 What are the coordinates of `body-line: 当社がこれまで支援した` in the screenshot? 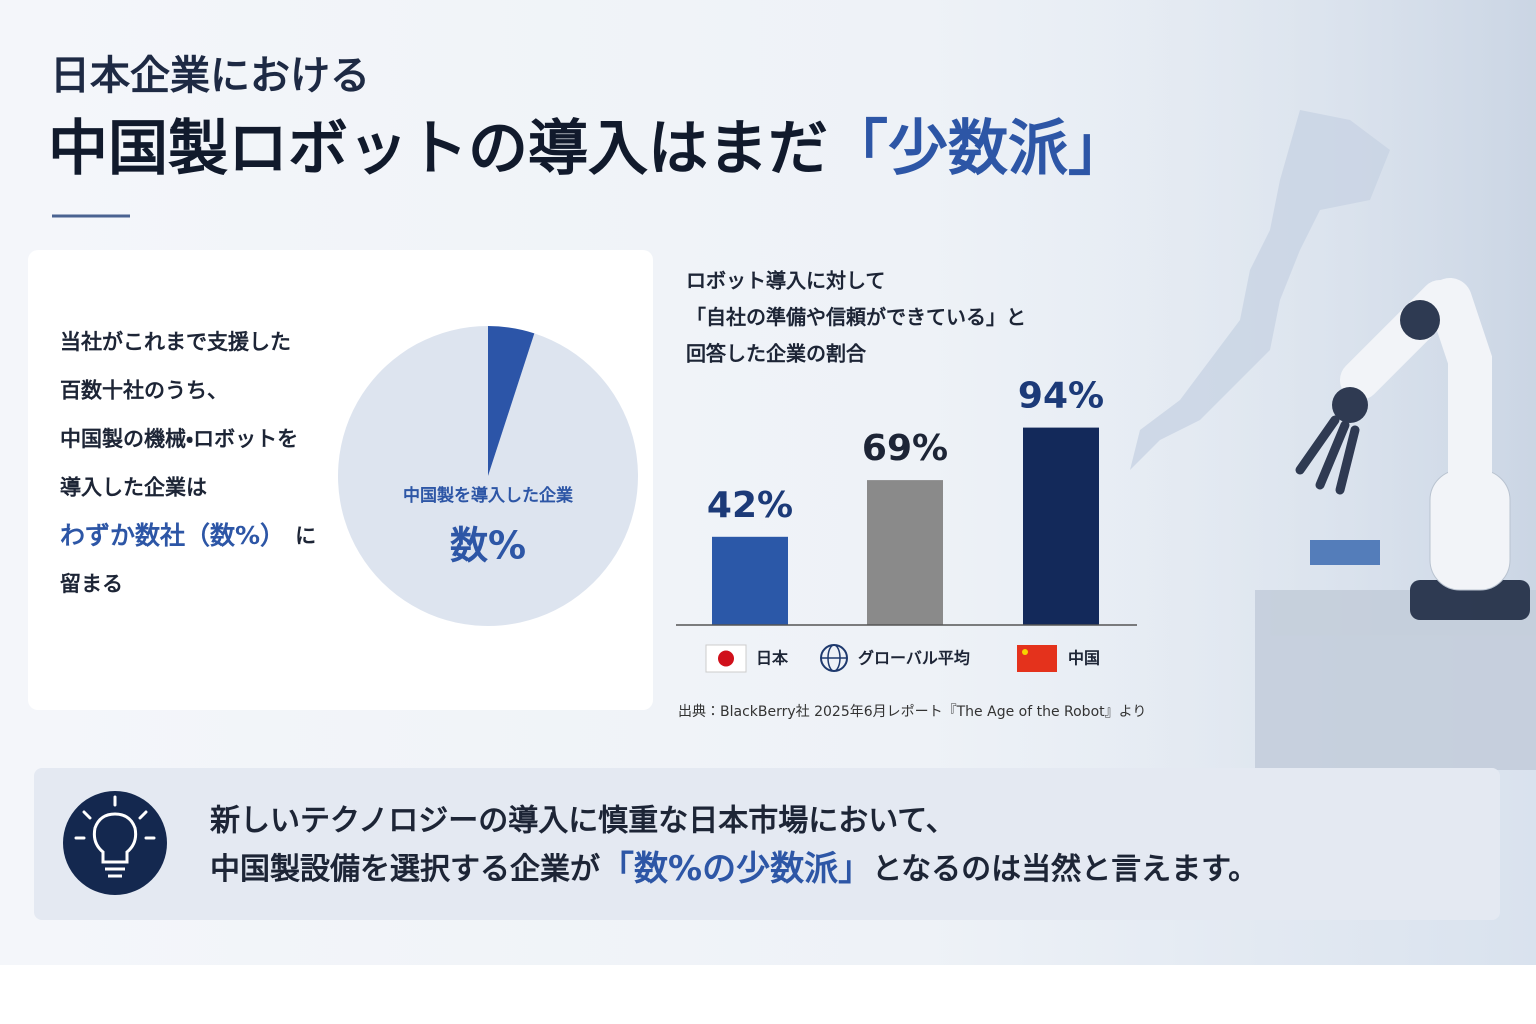 It's located at (175, 342).